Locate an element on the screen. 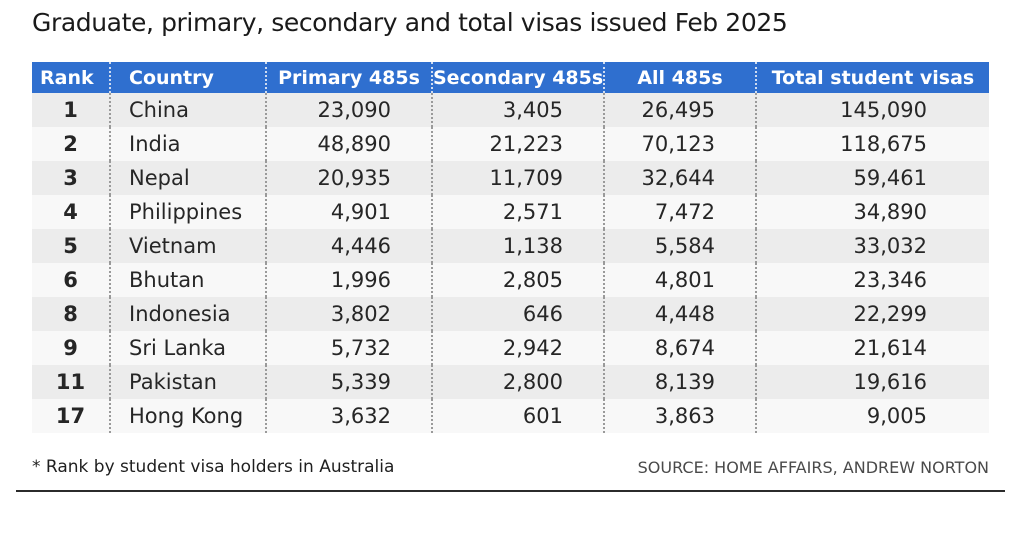 This screenshot has width=1014, height=538. all-485s-cell: 7,472 is located at coordinates (680, 212).